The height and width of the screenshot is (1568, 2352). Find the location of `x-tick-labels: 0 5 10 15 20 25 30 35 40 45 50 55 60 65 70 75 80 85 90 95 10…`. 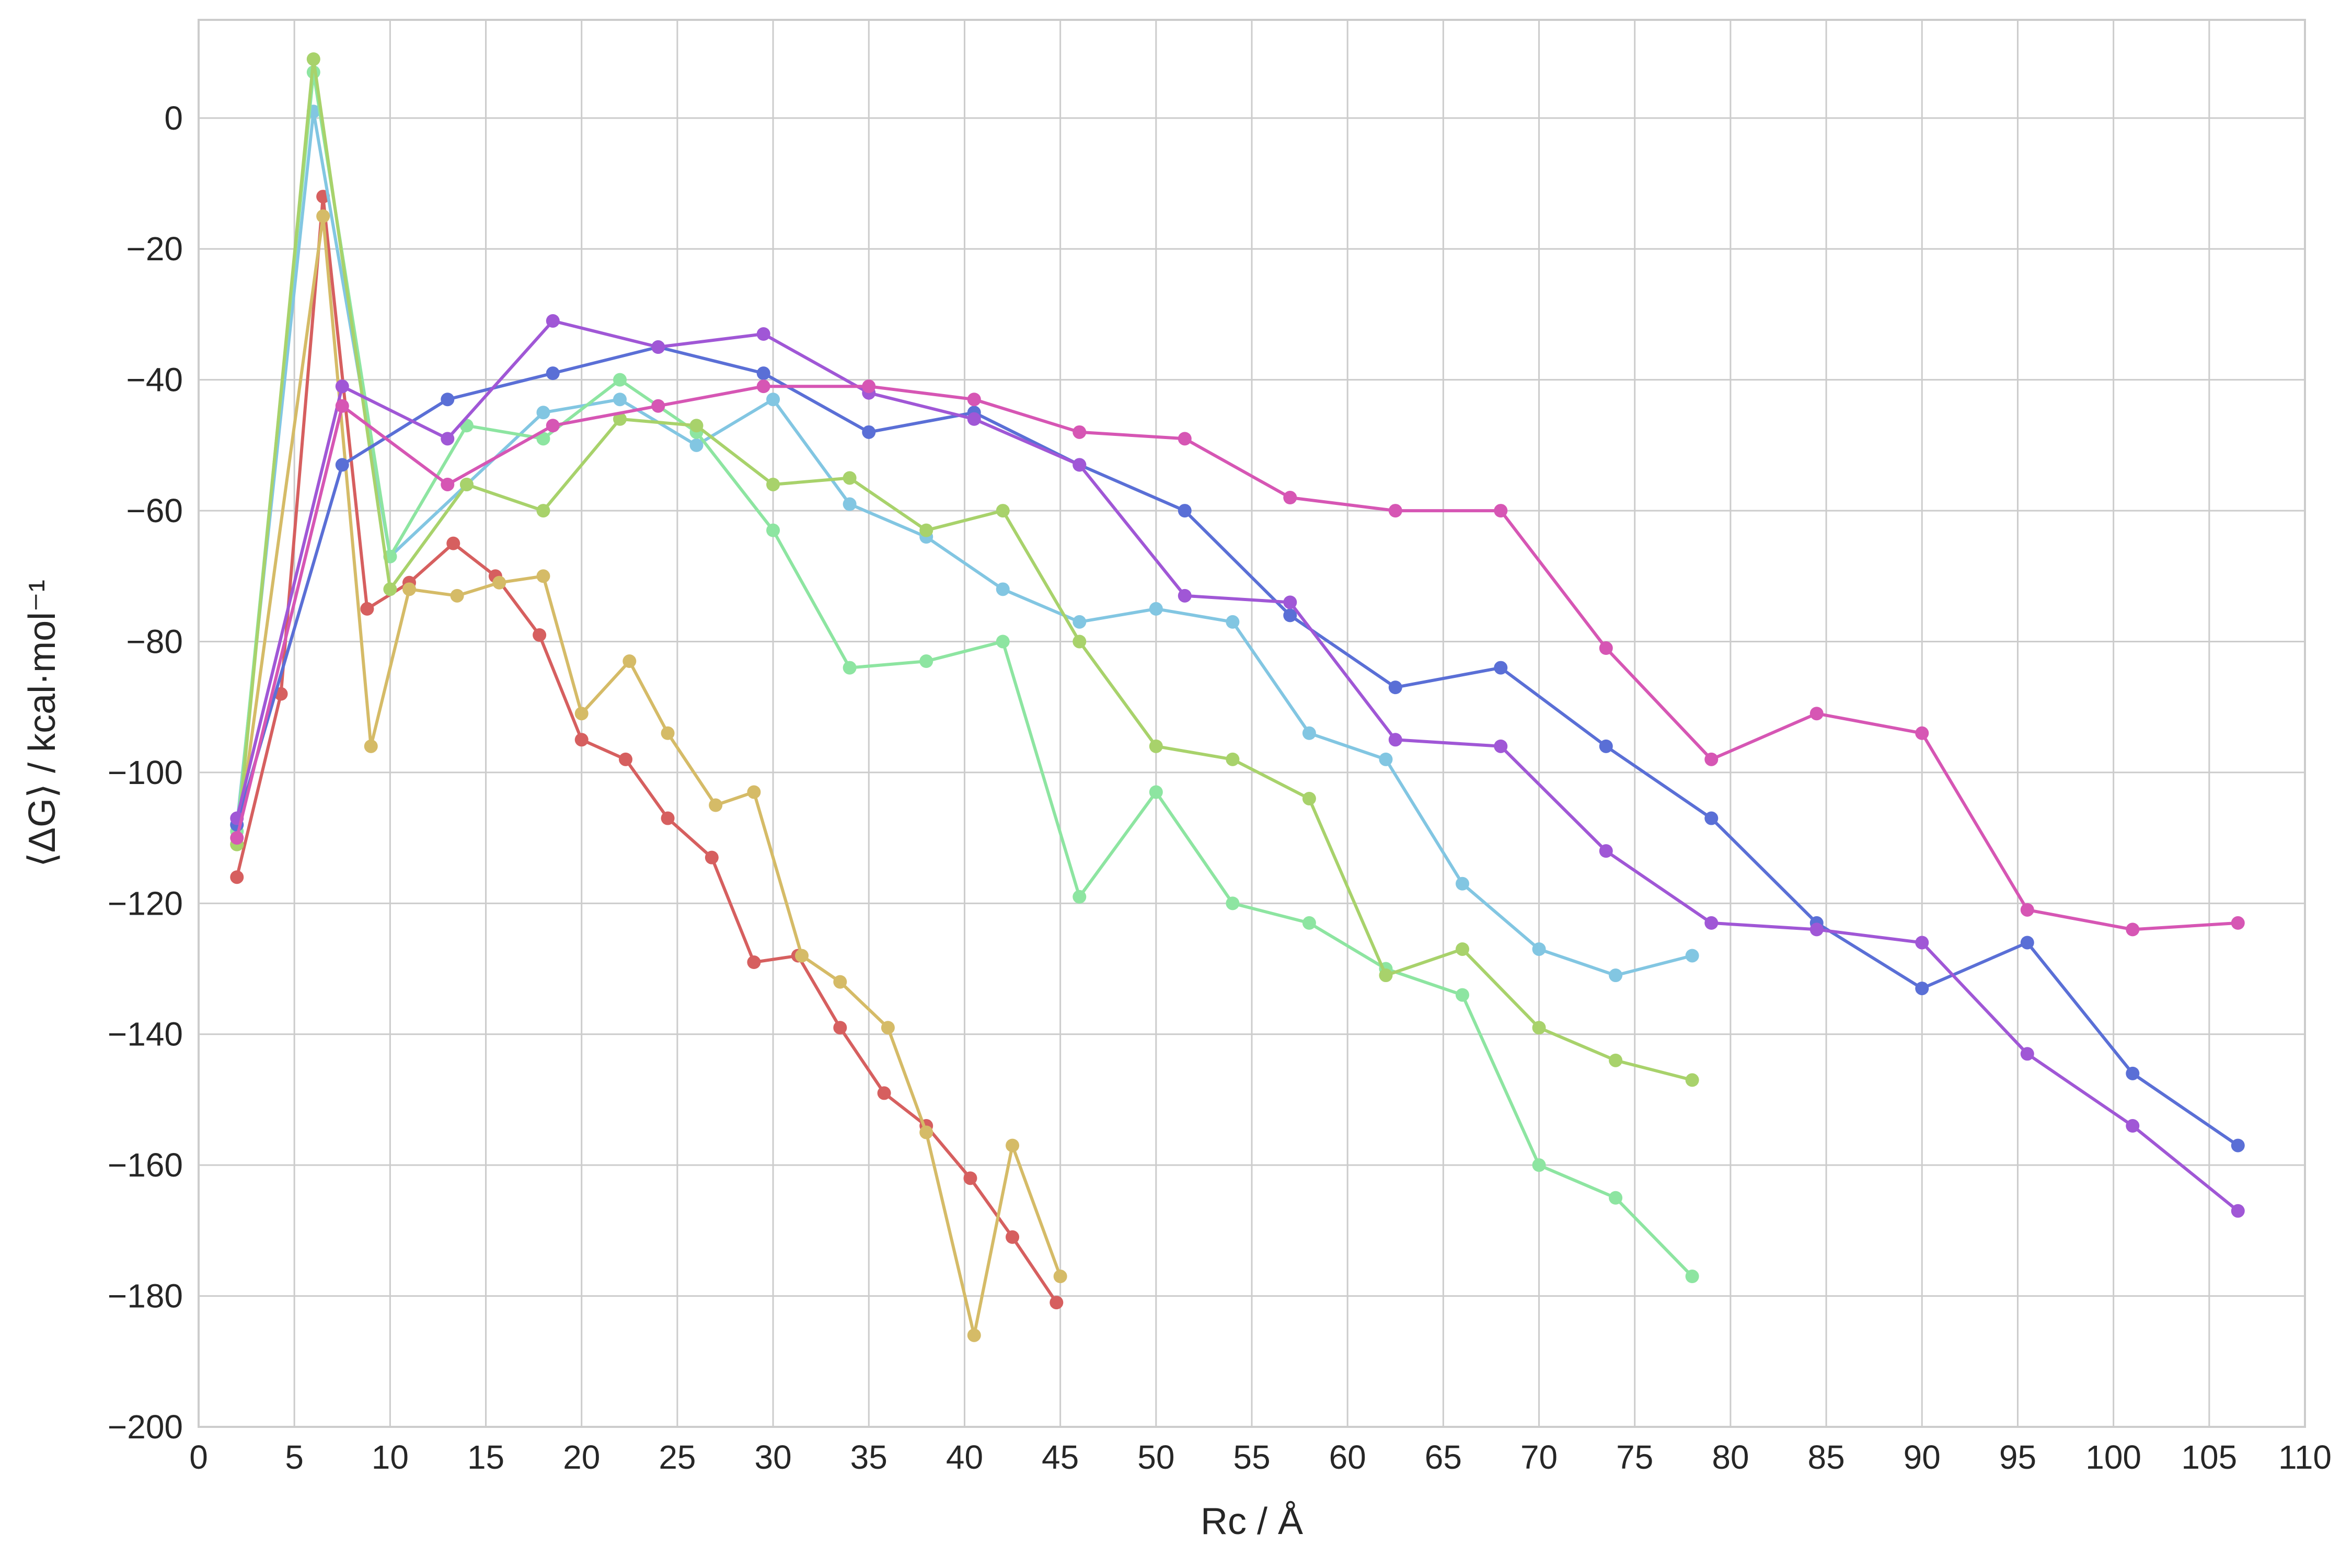

x-tick-labels: 0 5 10 15 20 25 30 35 40 45 50 55 60 65 70 75 80 85 90 95 10… is located at coordinates (1260, 1457).